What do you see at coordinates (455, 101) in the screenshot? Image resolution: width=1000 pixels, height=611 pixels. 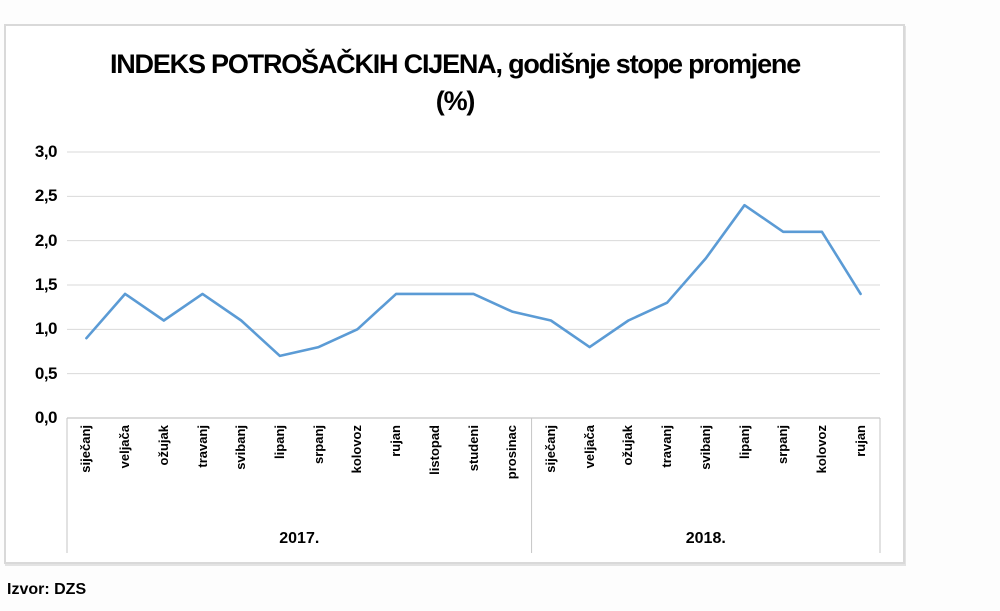 I see `chart-subtitle: (%)` at bounding box center [455, 101].